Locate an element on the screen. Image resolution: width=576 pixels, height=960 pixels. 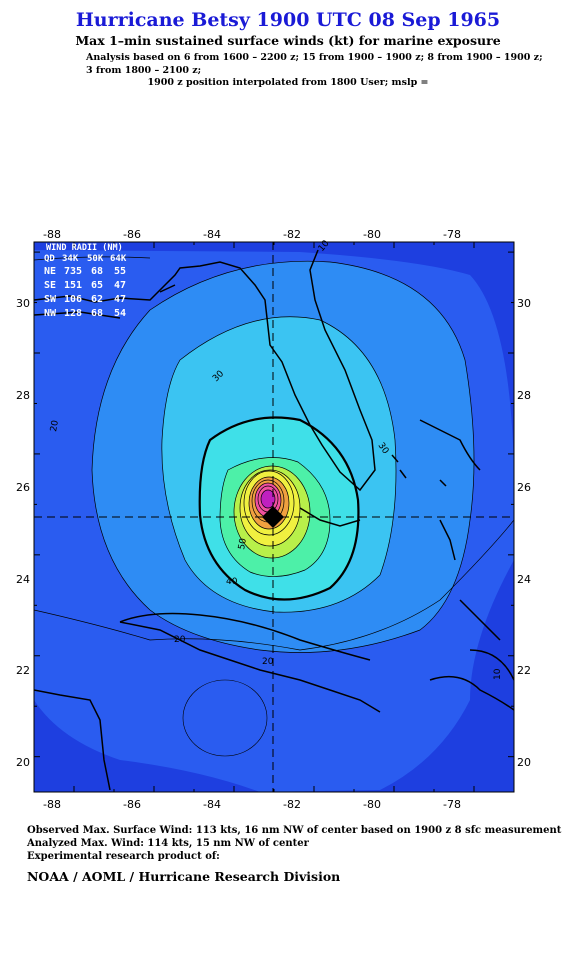
experimental-note: Experimental research product of: is located at coordinates (123, 856).